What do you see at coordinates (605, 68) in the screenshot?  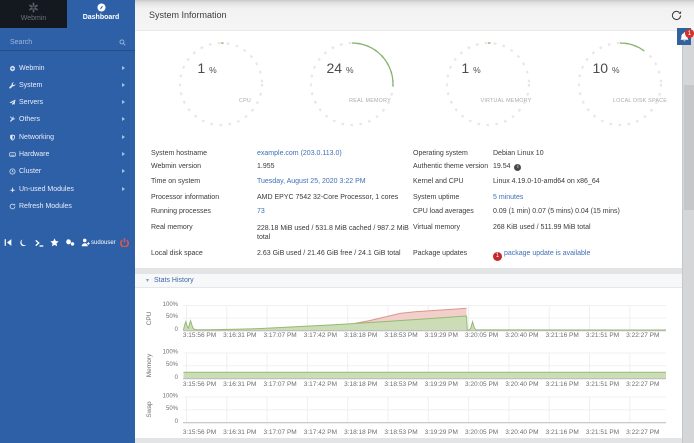 I see `svg-text: 10 %` at bounding box center [605, 68].